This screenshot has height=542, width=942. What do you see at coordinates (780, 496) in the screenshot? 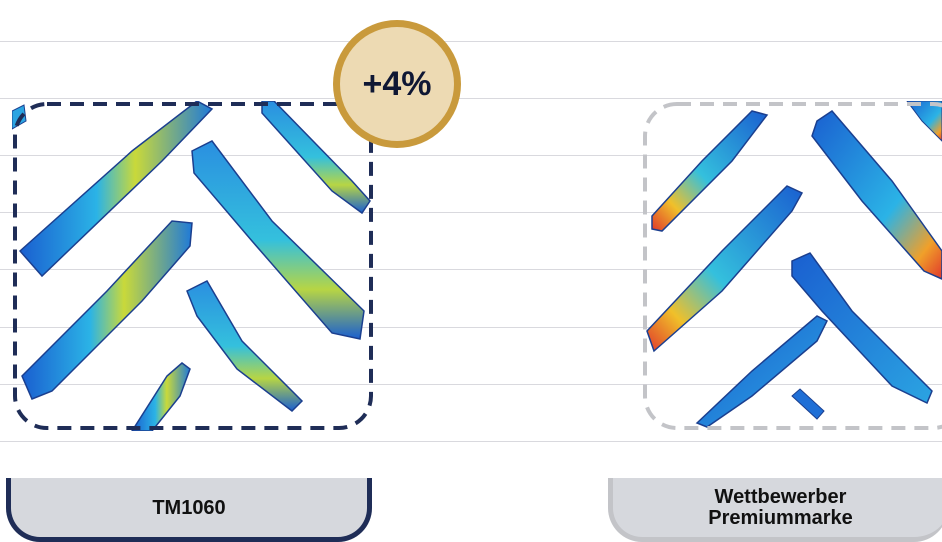
I see `competitor-label-line1: Wettbewerber` at bounding box center [780, 496].